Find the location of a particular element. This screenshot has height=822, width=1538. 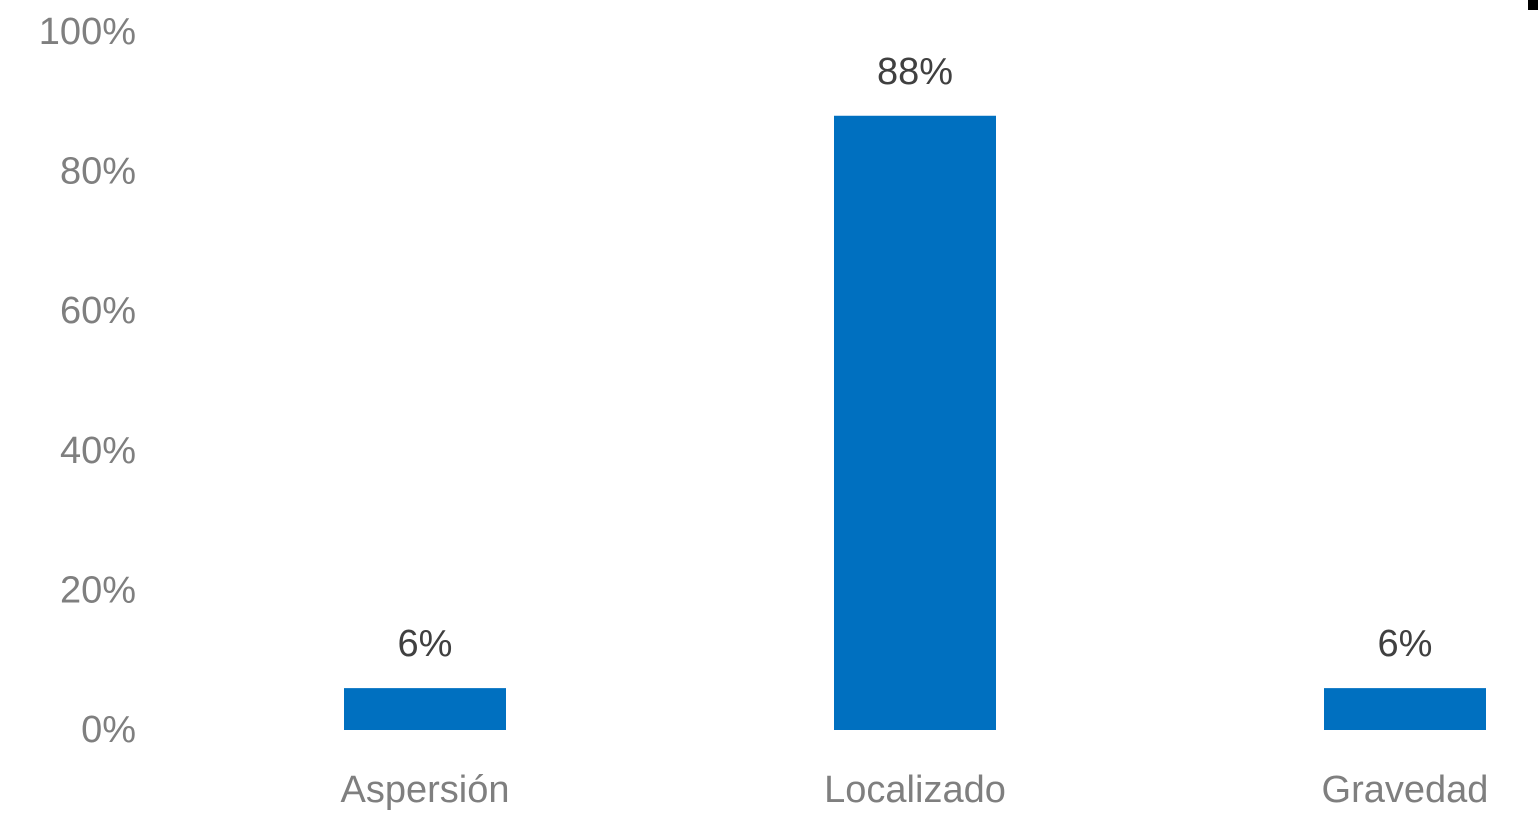

x-axis-ticks: Aspersión Localizado Gravedad is located at coordinates (915, 790).